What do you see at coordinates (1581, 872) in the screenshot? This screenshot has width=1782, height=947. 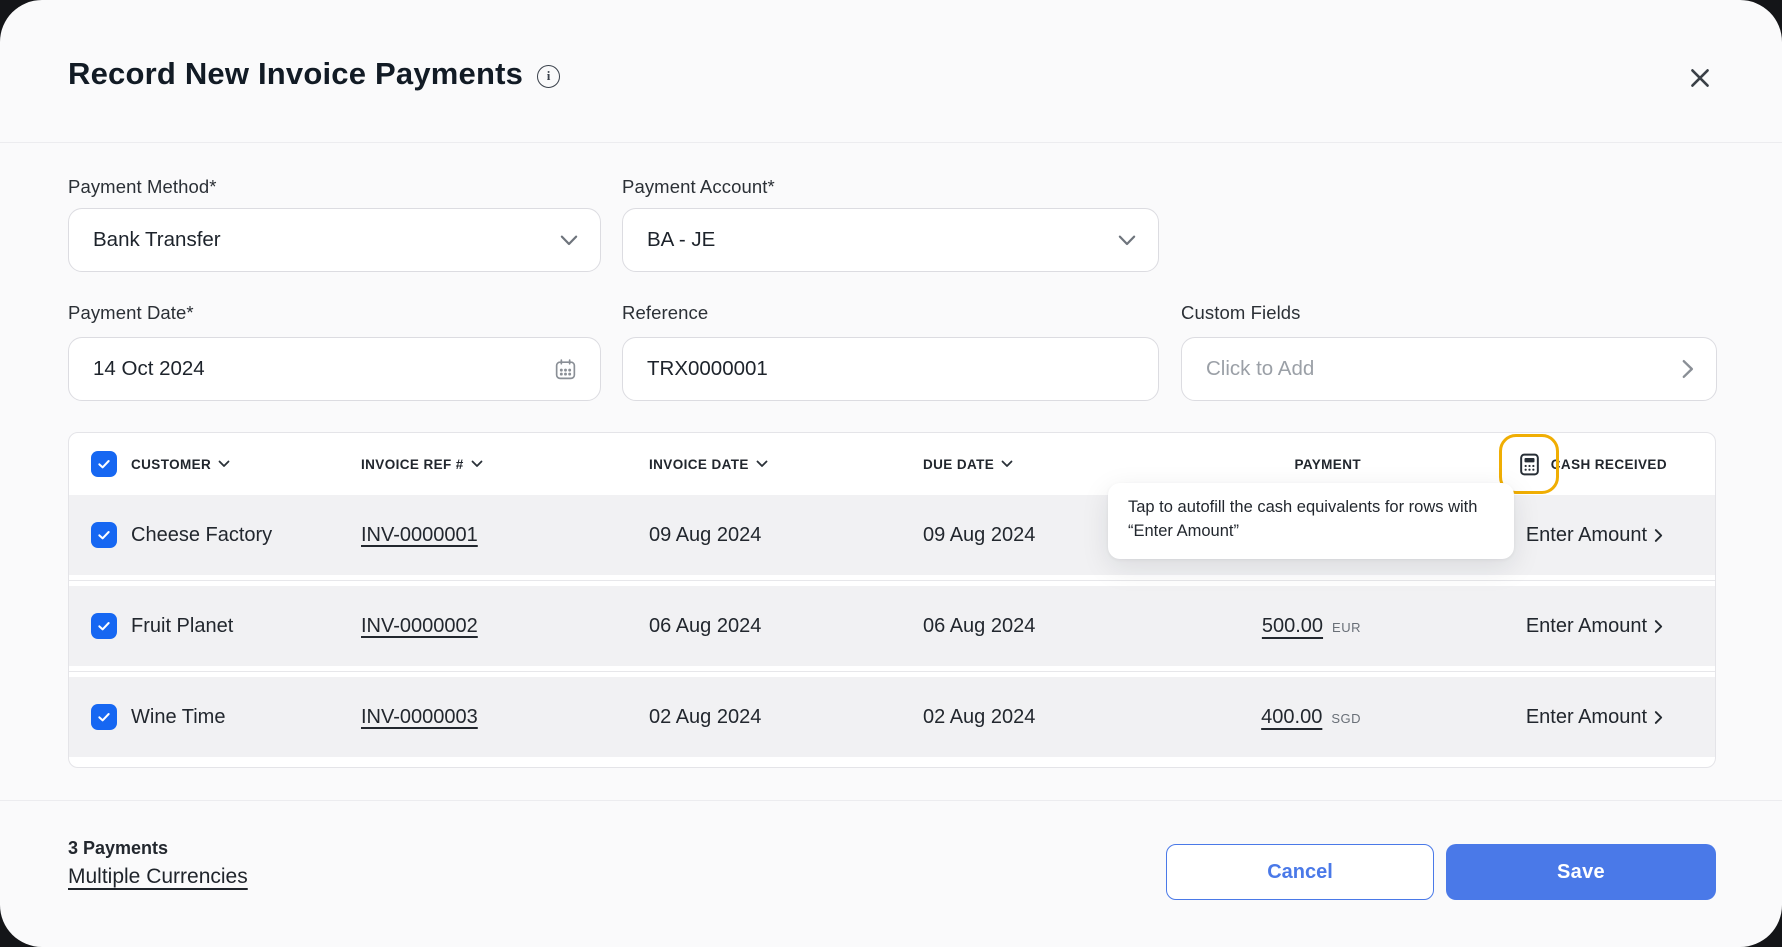 I see `save-button: Save` at bounding box center [1581, 872].